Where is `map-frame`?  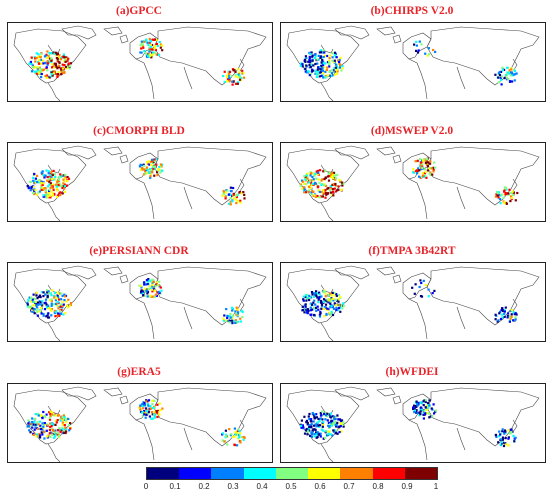 map-frame is located at coordinates (413, 62).